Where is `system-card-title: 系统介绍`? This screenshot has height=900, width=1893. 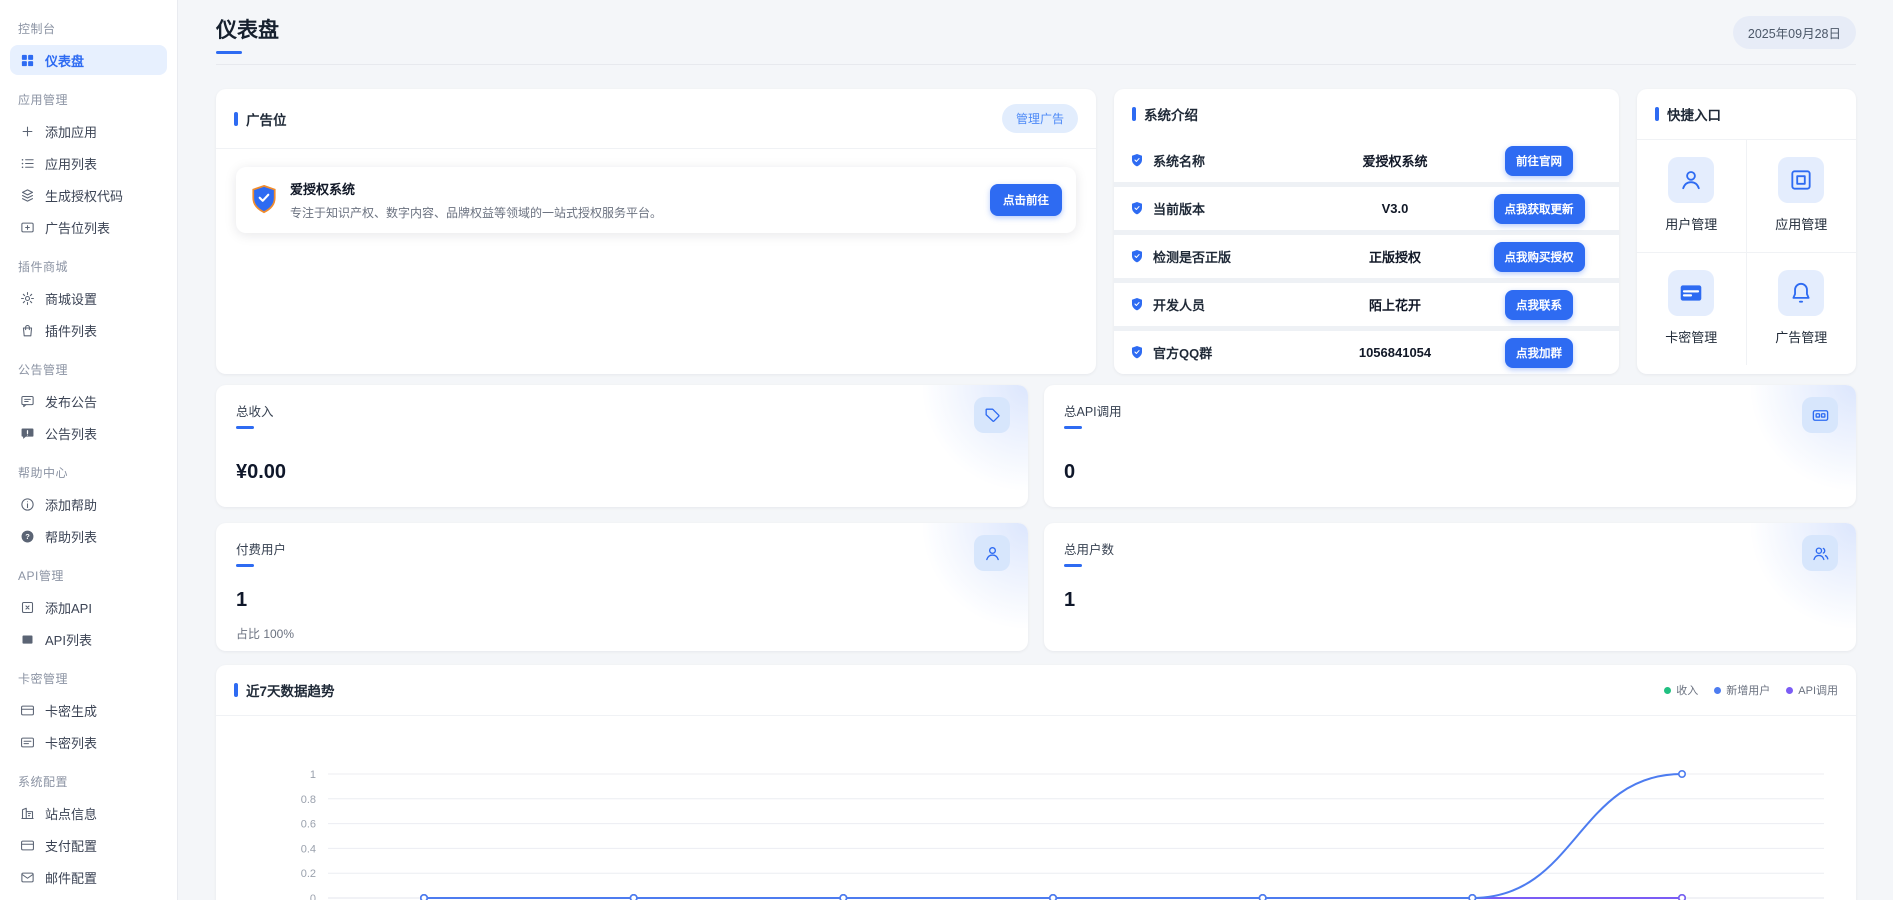 system-card-title: 系统介绍 is located at coordinates (1171, 115).